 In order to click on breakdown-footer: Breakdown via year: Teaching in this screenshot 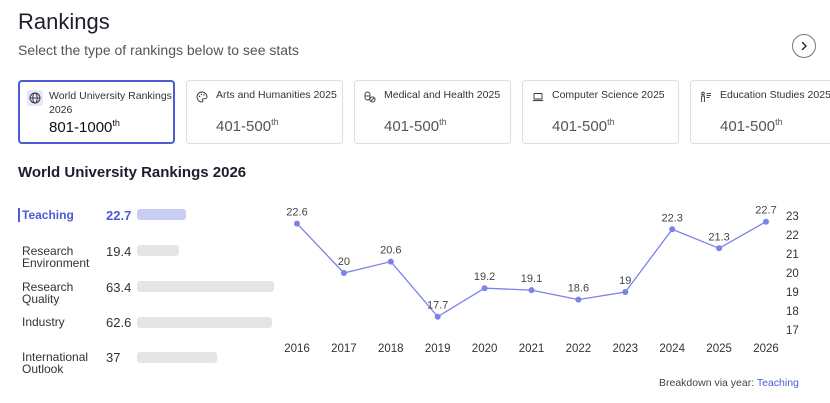, I will do `click(729, 383)`.